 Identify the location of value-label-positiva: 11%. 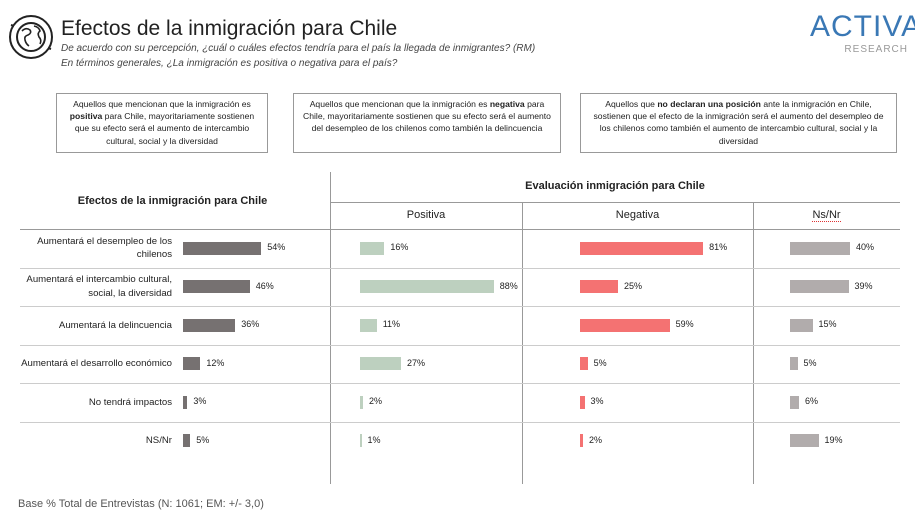
(391, 324).